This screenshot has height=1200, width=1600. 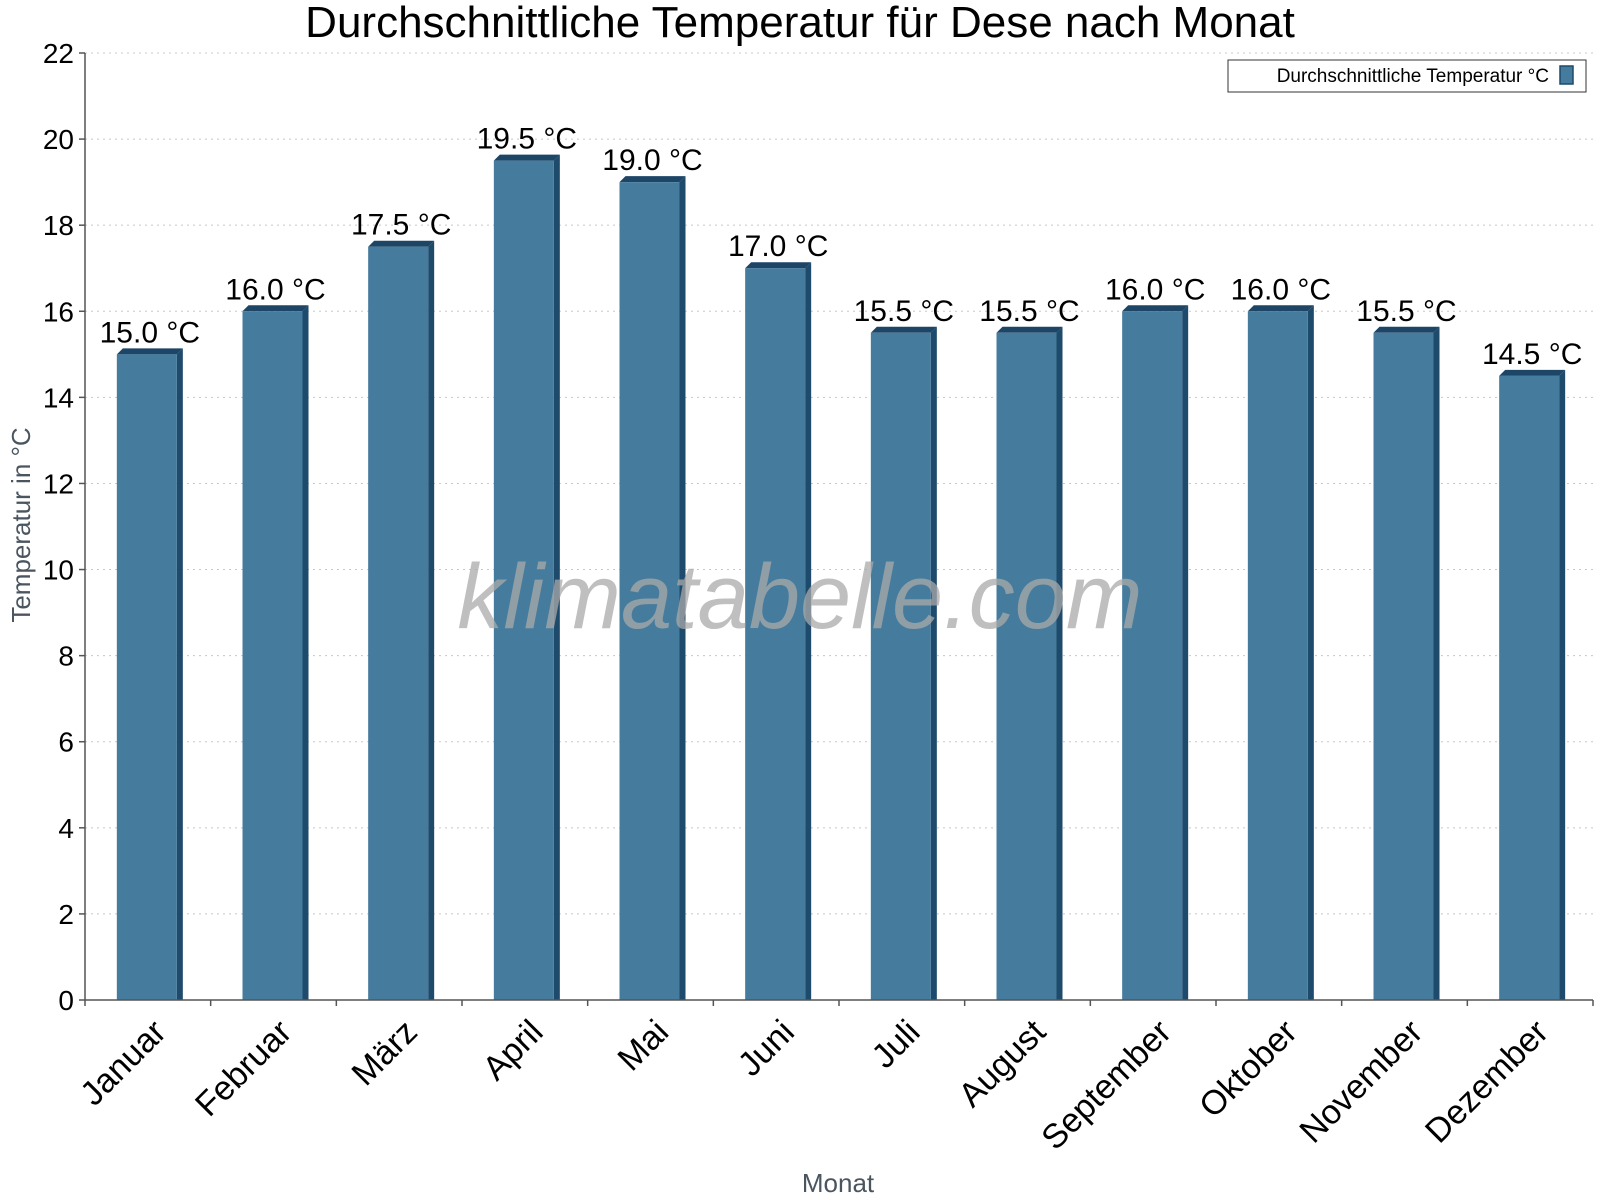 What do you see at coordinates (778, 246) in the screenshot?
I see `data-label: 17.0 °C` at bounding box center [778, 246].